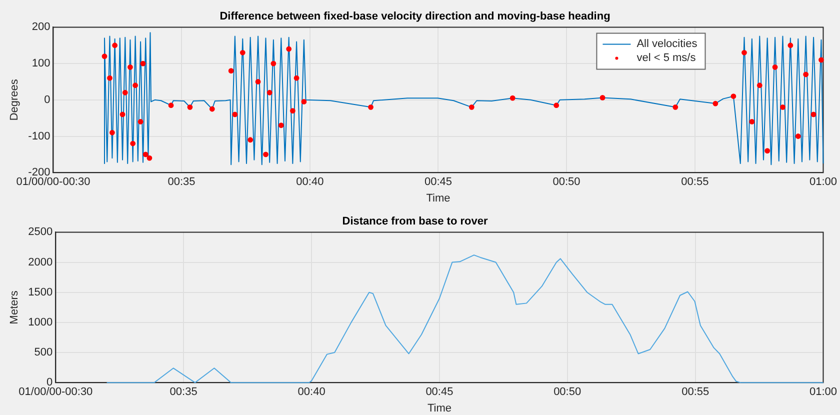  What do you see at coordinates (40, 232) in the screenshot?
I see `y-tick-label: 2500` at bounding box center [40, 232].